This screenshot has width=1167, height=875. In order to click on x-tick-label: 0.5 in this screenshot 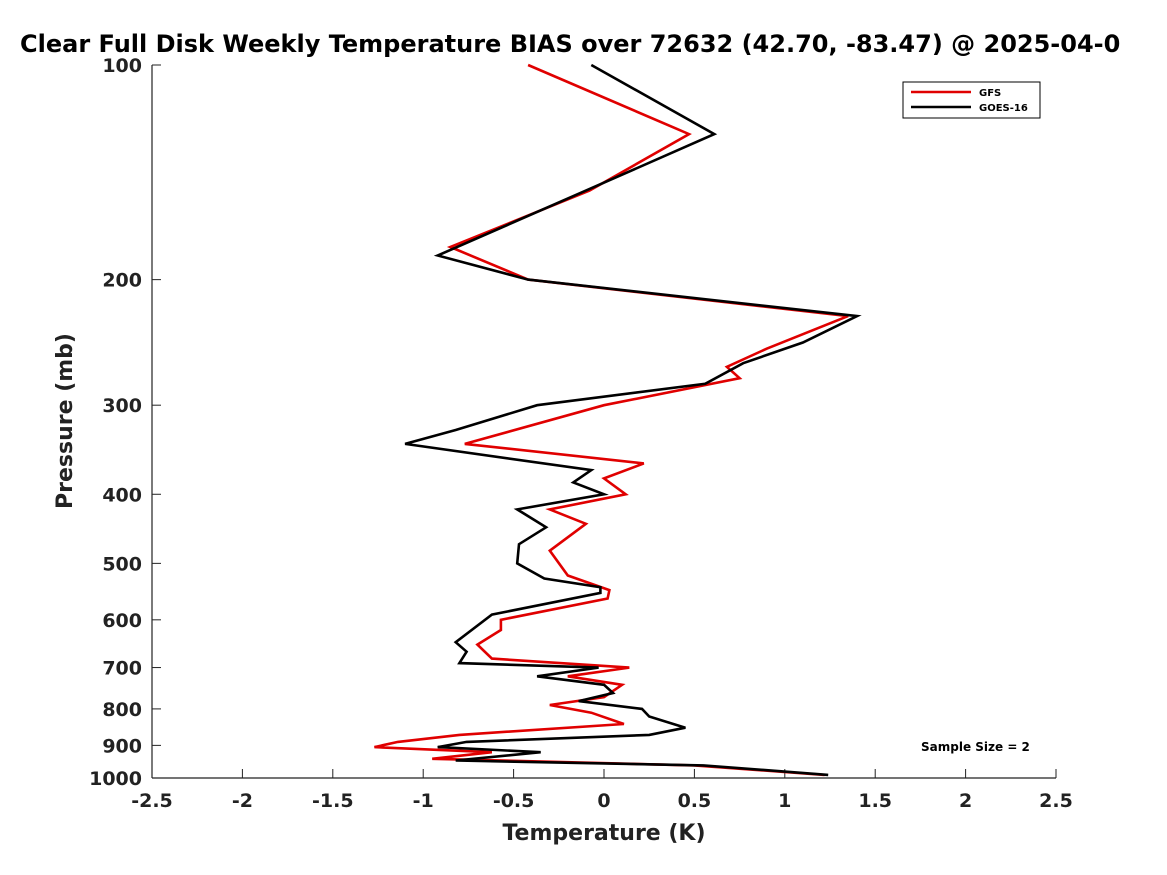, I will do `click(695, 801)`.